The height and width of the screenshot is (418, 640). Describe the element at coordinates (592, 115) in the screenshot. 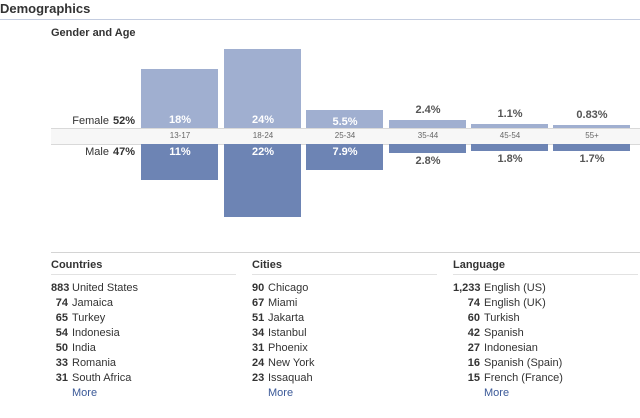

I see `female-value-label-55+: 0.83%` at that location.